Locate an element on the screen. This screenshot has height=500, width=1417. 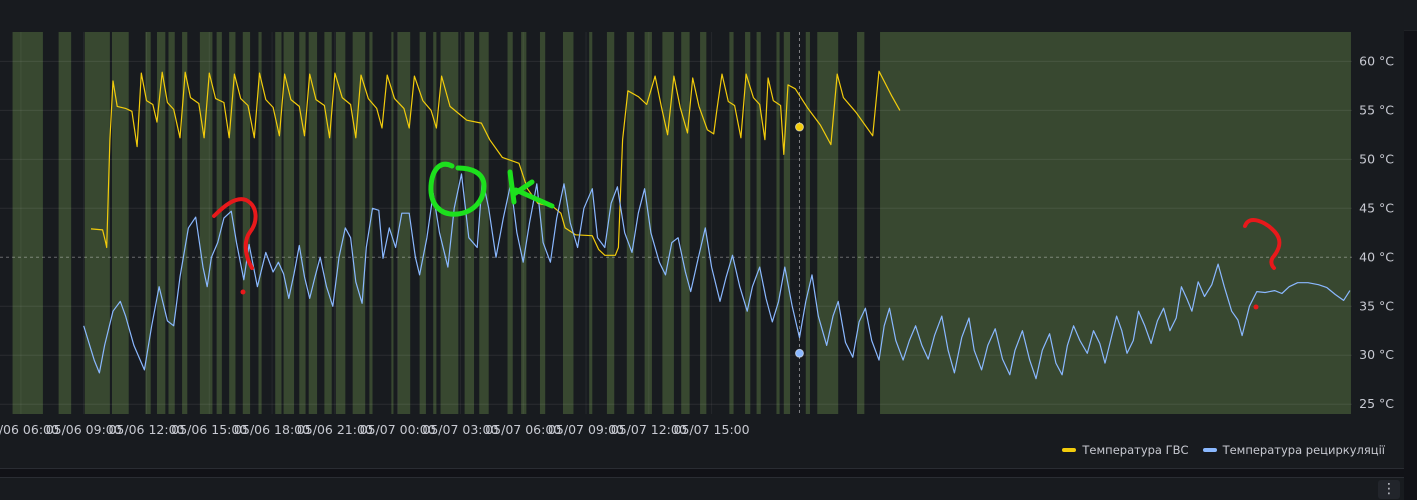
x-tick-label-7: 05/07 03:00 is located at coordinates (460, 429).